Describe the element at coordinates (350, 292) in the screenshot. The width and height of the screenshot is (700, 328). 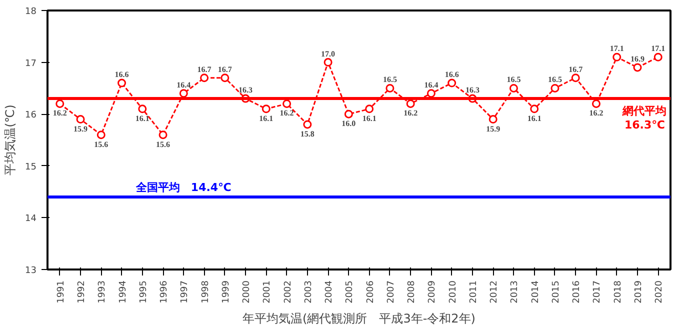
I see `x-tick-label: 2005` at that location.